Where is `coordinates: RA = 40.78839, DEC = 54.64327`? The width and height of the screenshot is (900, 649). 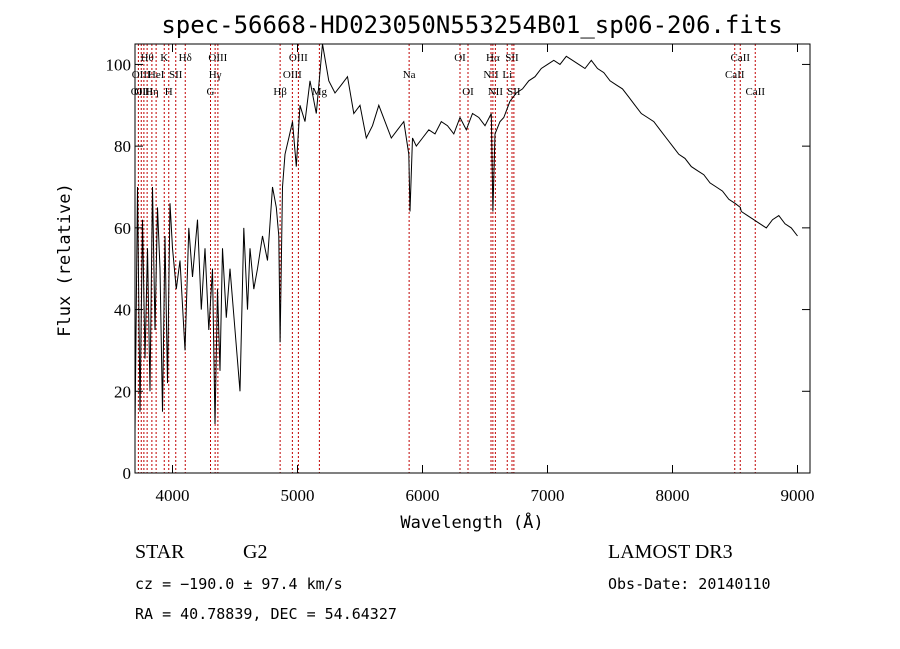 coordinates: RA = 40.78839, DEC = 54.64327 is located at coordinates (266, 614).